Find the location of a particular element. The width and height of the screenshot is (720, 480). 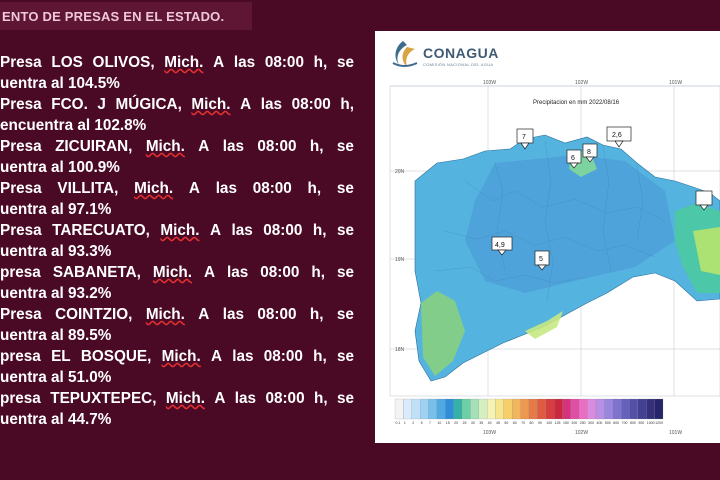

svg-text: 5 is located at coordinates (541, 259).